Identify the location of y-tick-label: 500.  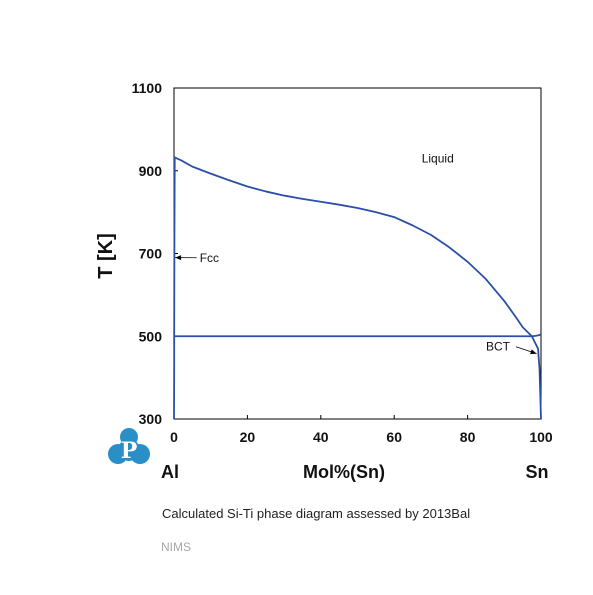
(151, 336).